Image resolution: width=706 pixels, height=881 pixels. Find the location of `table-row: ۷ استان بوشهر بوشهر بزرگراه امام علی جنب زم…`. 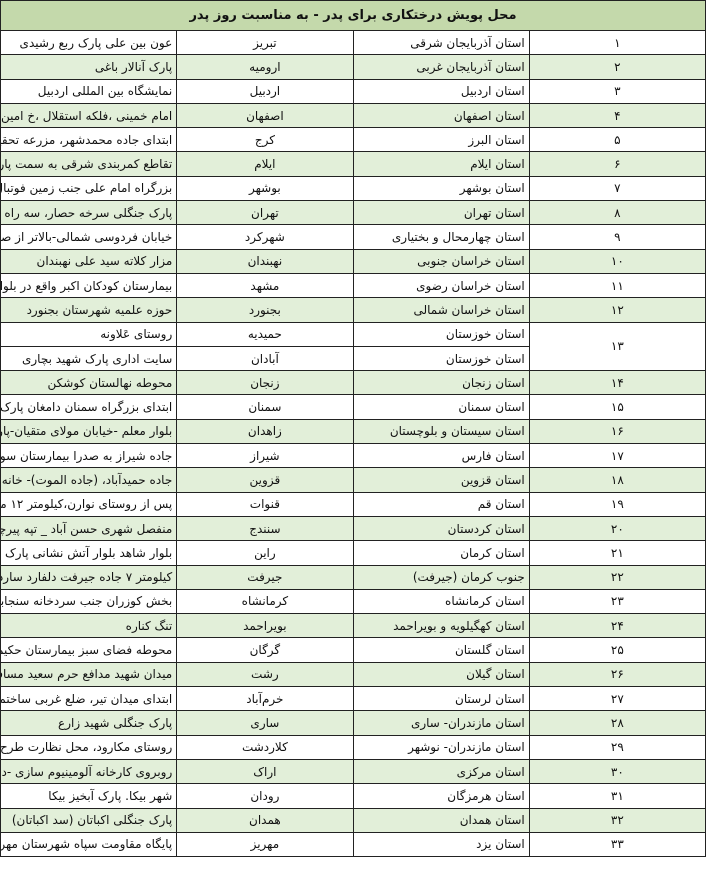

table-row: ۷ استان بوشهر بوشهر بزرگراه امام علی جنب زم… is located at coordinates (353, 188).